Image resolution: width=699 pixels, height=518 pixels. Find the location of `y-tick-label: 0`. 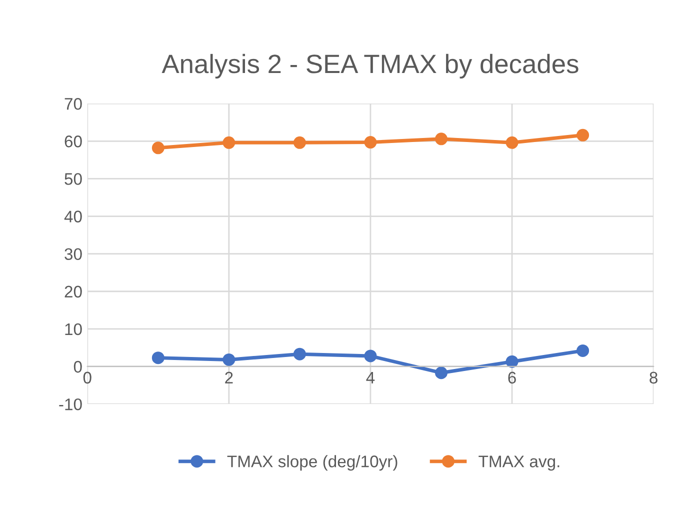

y-tick-label: 0 is located at coordinates (78, 366).